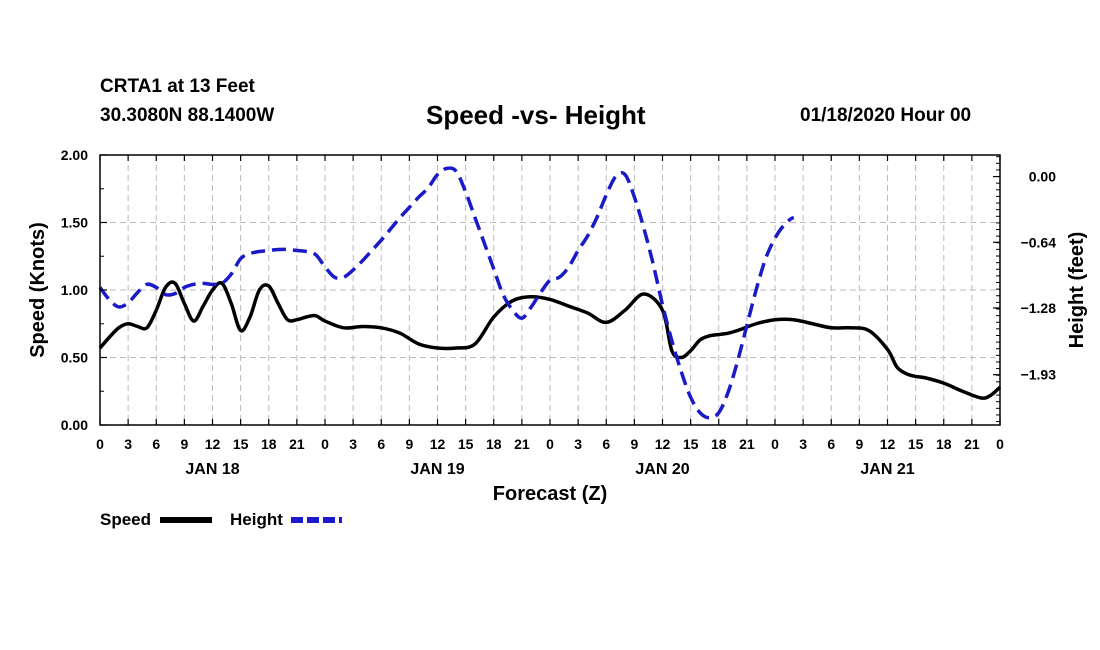  I want to click on legend-height-label: Height, so click(256, 519).